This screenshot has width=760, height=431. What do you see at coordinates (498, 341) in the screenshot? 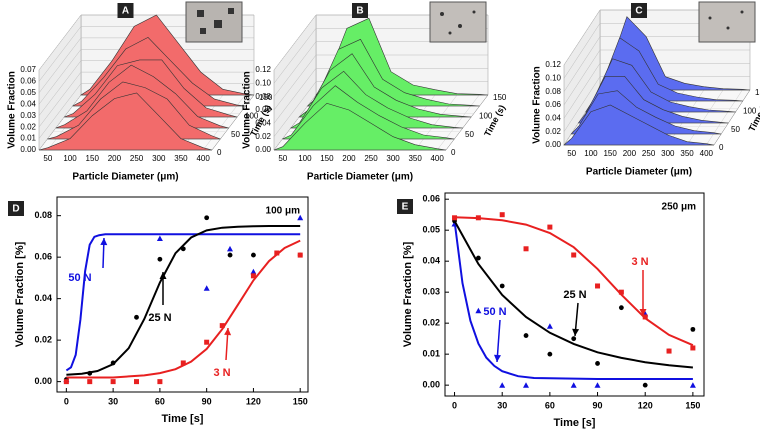
I see `arrow-shaft` at bounding box center [498, 341].